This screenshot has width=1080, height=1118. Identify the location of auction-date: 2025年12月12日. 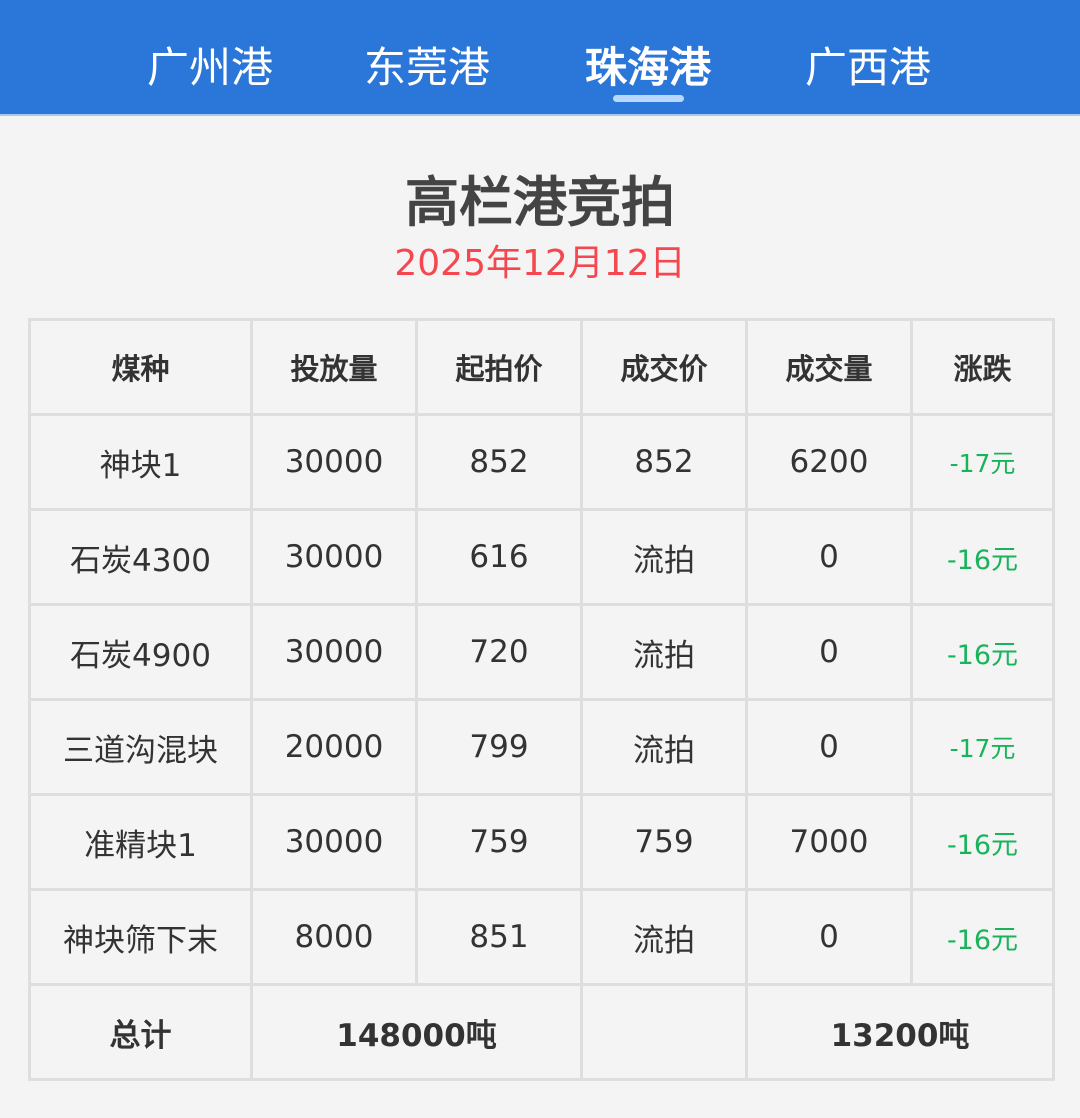
(540, 263).